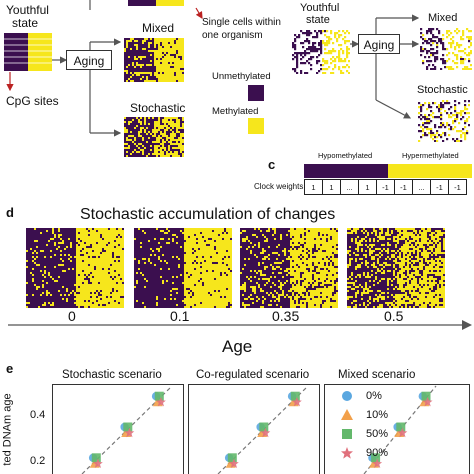 Image resolution: width=474 pixels, height=474 pixels. I want to click on panel-b-youthful-line2: state, so click(318, 20).